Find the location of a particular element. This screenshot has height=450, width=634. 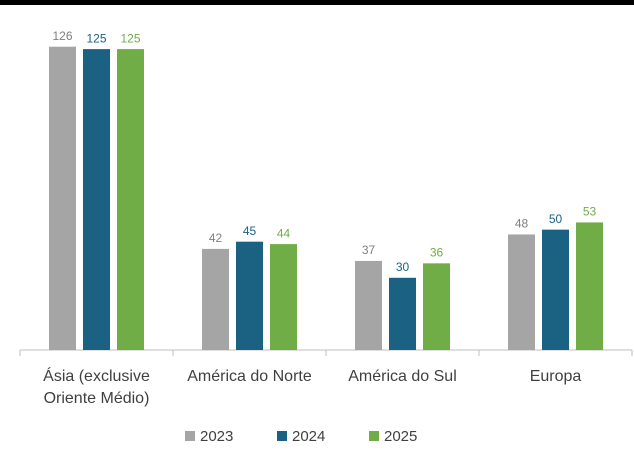

x-tick-label: América do Norte is located at coordinates (249, 376).